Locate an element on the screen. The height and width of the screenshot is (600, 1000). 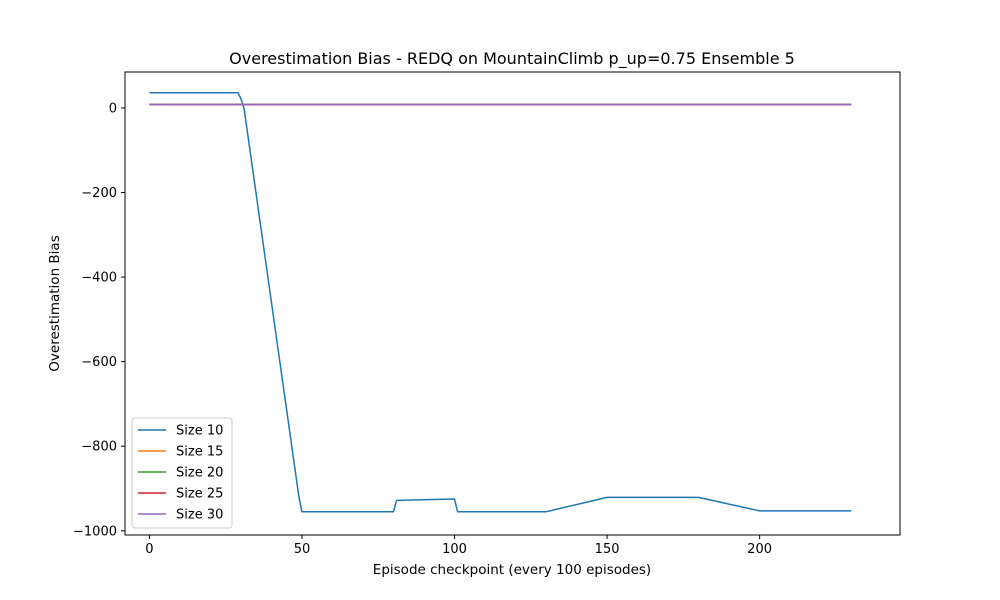
y-tick-label: −200 is located at coordinates (99, 193).